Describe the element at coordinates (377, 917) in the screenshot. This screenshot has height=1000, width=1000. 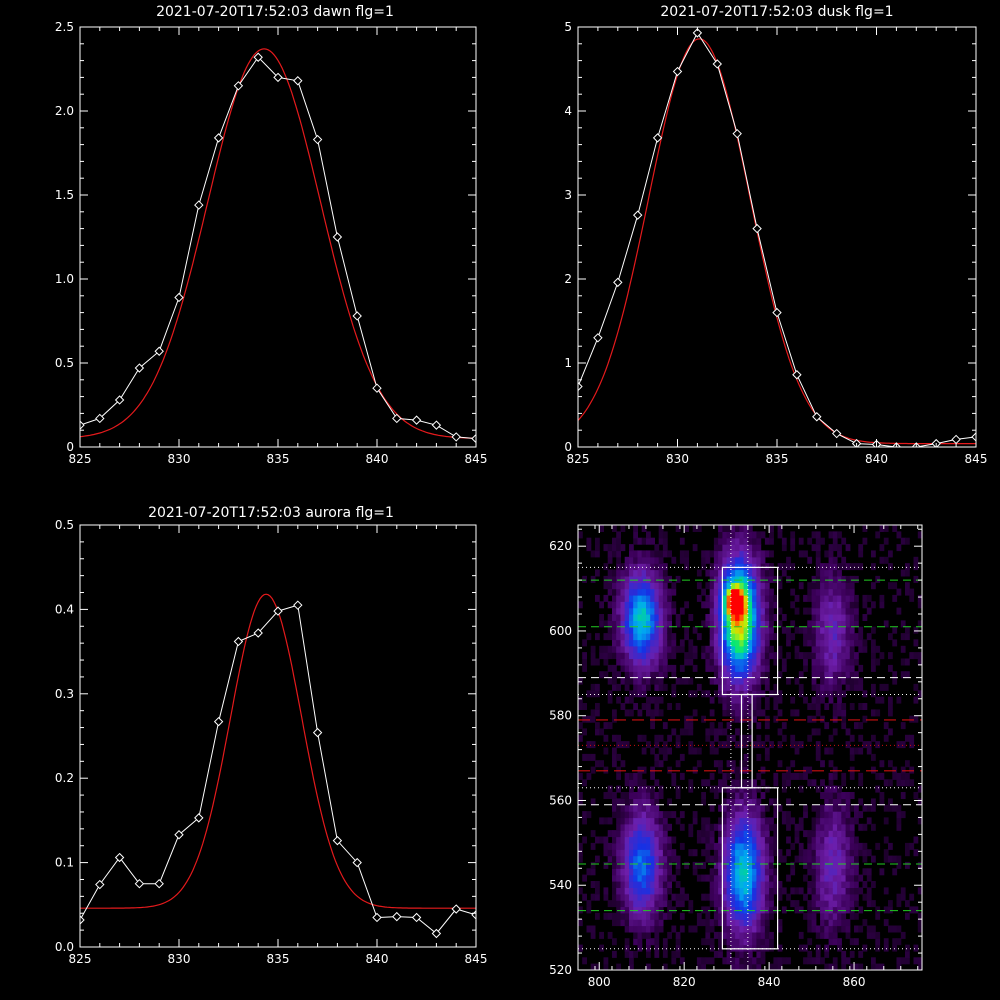
I see `aurora-data-point` at that location.